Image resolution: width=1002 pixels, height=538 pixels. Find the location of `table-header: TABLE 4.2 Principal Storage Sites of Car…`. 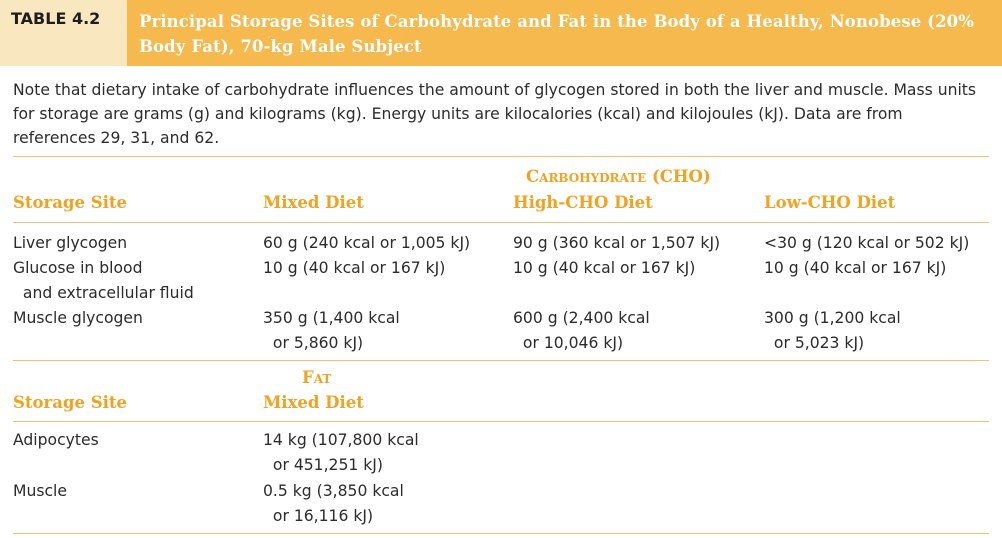

table-header: TABLE 4.2 Principal Storage Sites of Car… is located at coordinates (501, 33).